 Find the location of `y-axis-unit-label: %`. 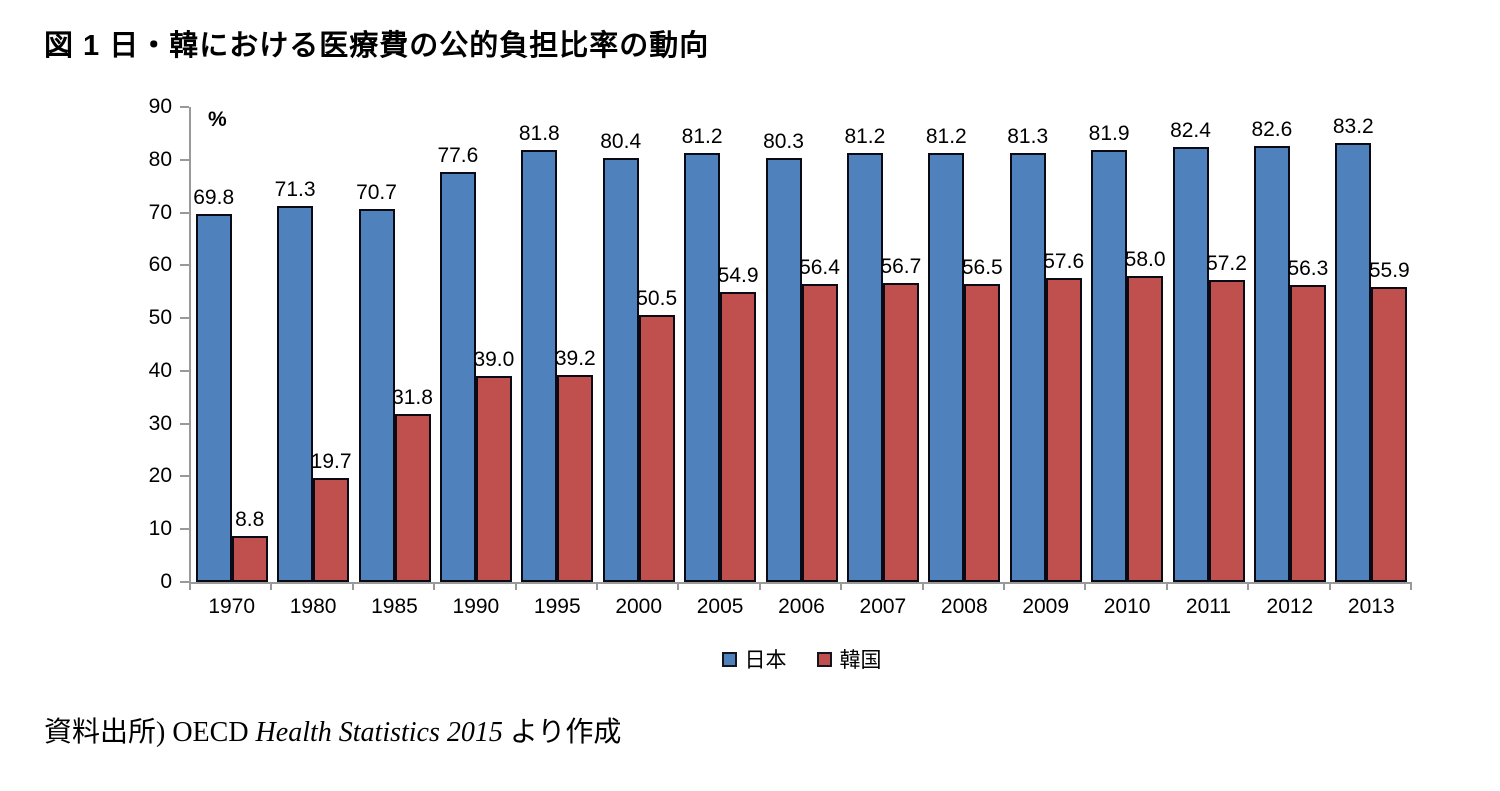

y-axis-unit-label: % is located at coordinates (217, 119).